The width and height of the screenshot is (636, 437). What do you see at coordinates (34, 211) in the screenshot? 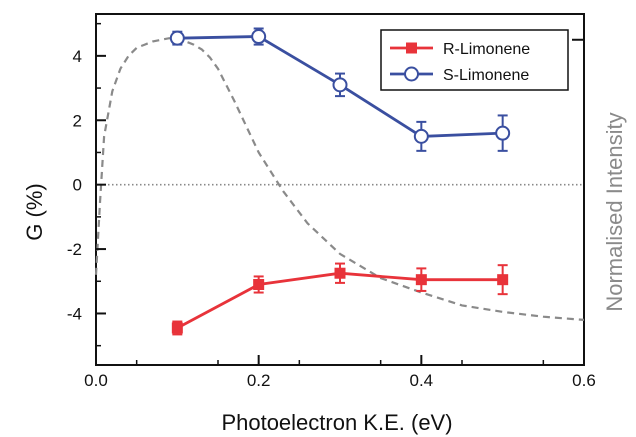
I see `y-axis-title: G (%)` at bounding box center [34, 211].